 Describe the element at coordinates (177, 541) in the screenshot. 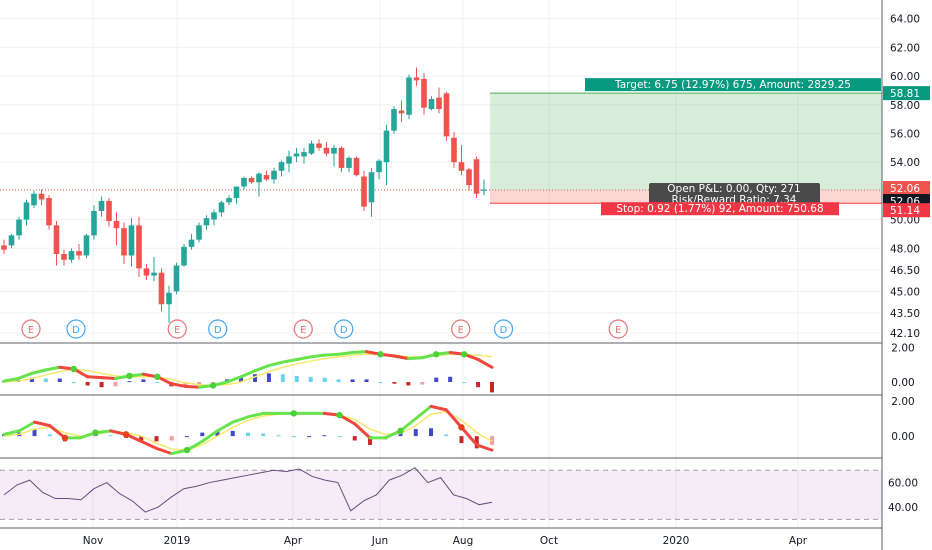

I see `time-axis-tick: 2019` at that location.